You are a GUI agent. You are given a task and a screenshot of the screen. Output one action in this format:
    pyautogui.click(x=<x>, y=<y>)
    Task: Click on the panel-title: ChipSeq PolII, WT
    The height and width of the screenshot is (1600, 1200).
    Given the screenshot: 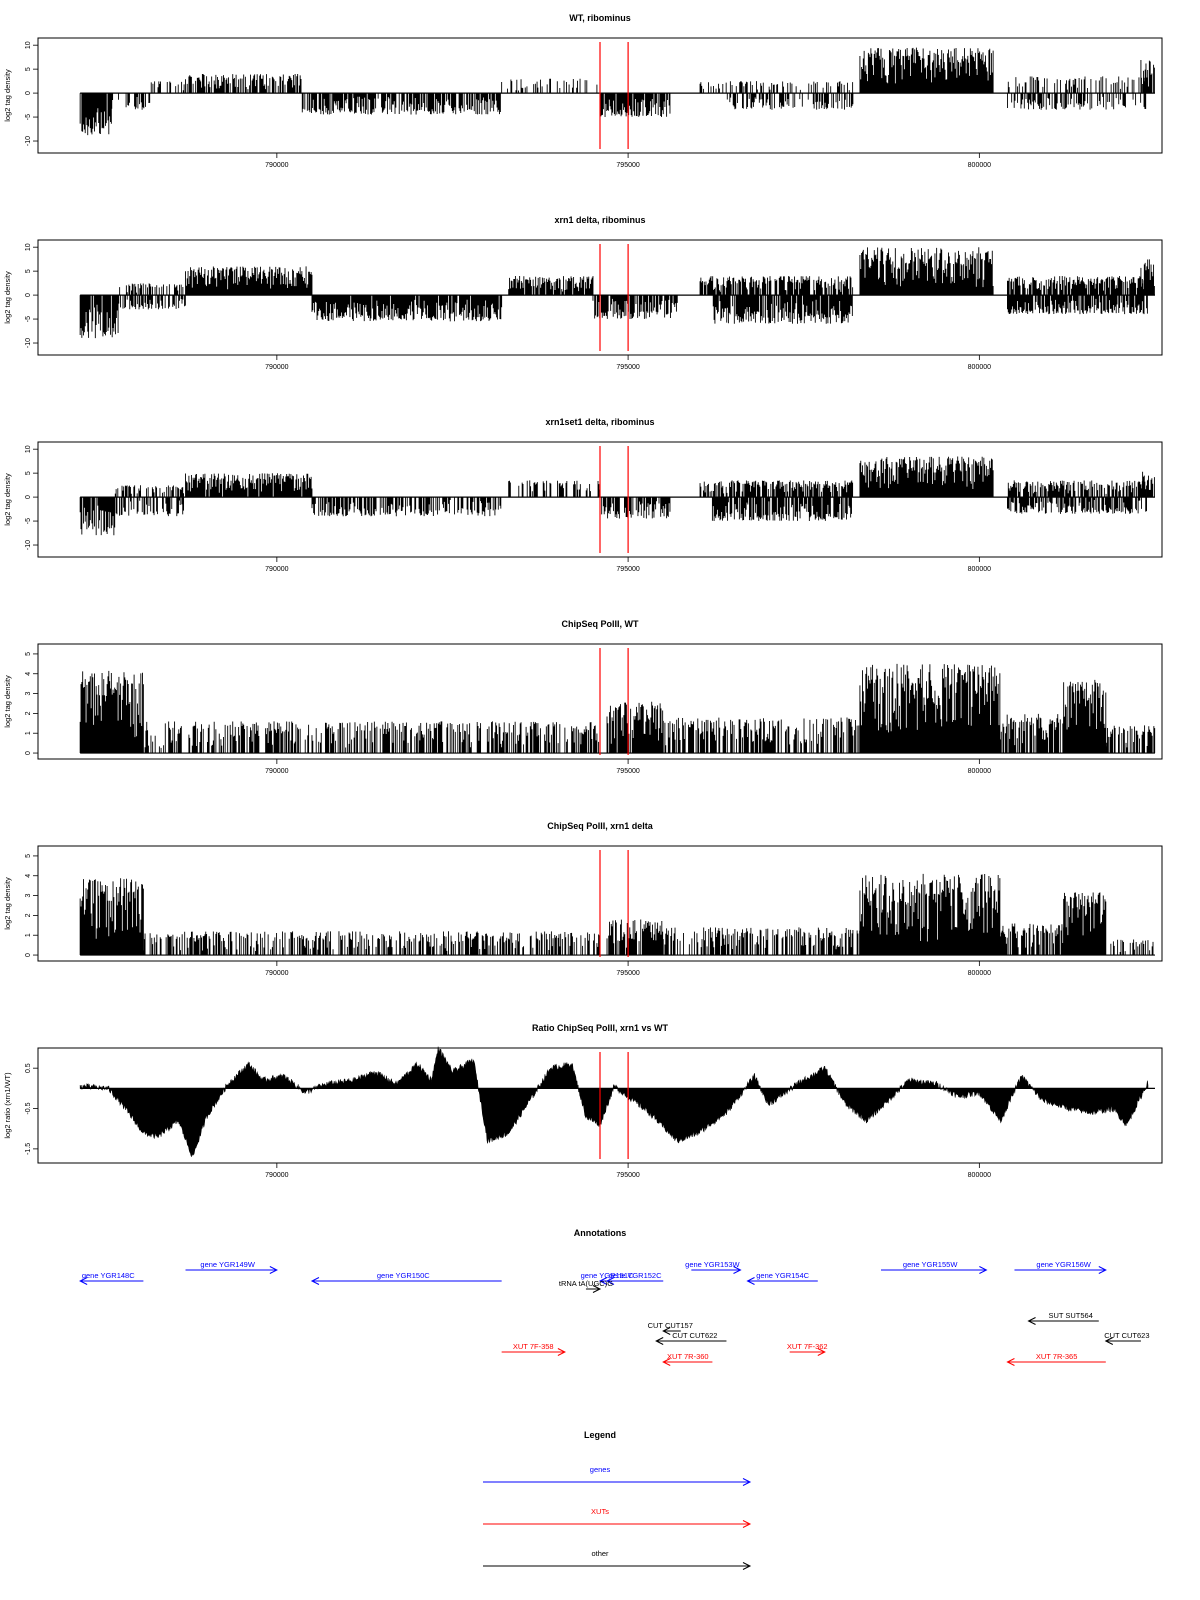 What is the action you would take?
    pyautogui.click(x=600, y=624)
    